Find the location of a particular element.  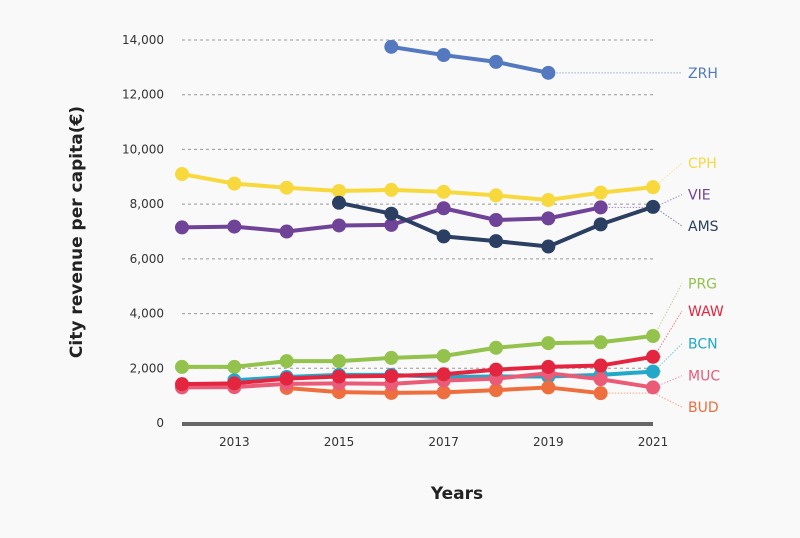

series-bud is located at coordinates (443, 390).